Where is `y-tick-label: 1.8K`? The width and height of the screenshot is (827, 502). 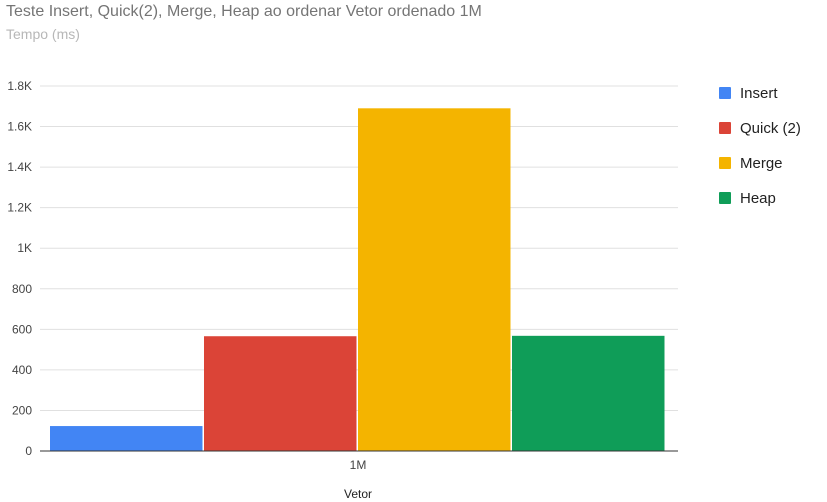
y-tick-label: 1.8K is located at coordinates (19, 86).